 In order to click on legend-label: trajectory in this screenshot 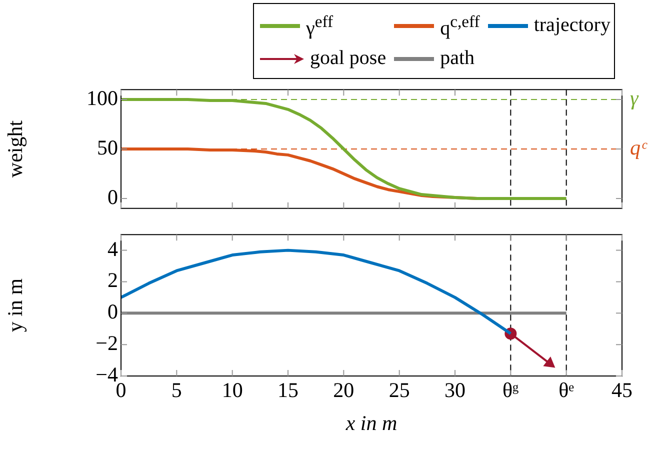, I will do `click(572, 26)`.